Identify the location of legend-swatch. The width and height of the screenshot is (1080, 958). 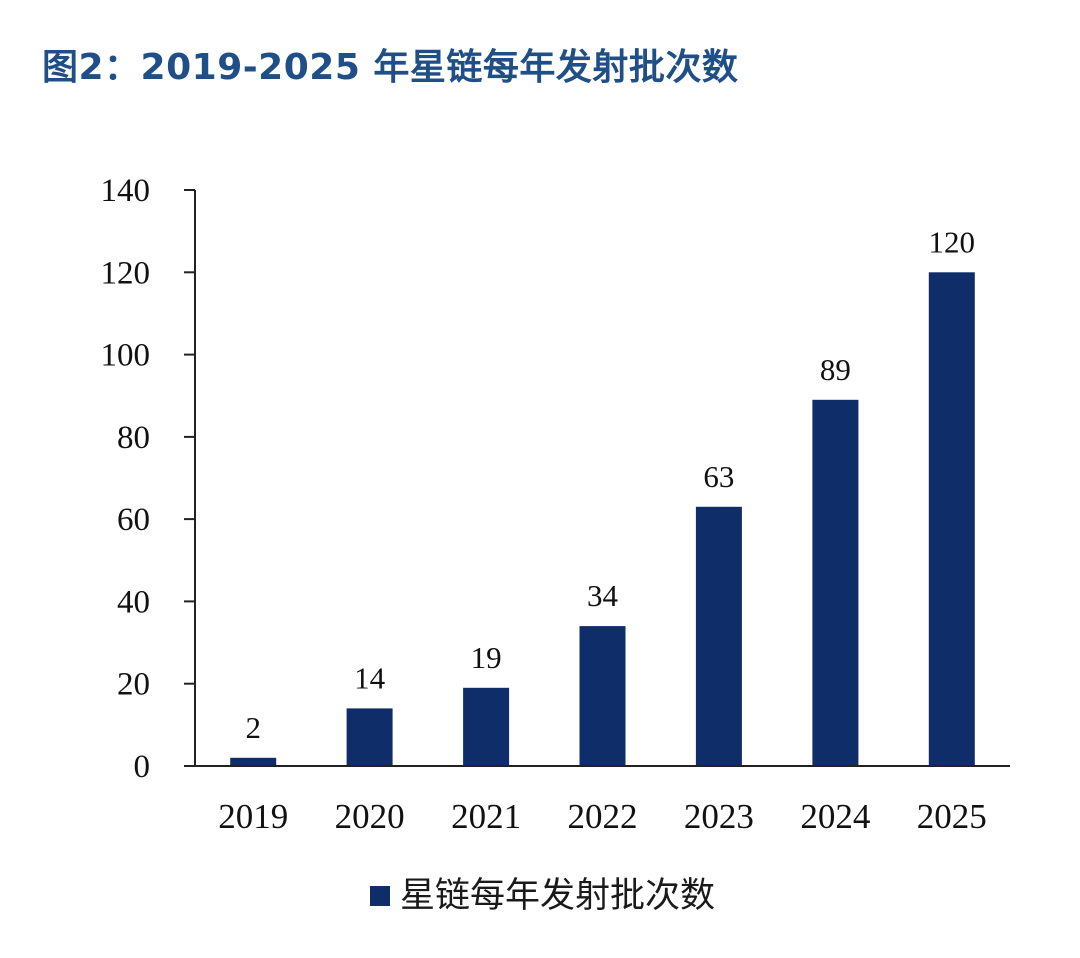
(380, 896).